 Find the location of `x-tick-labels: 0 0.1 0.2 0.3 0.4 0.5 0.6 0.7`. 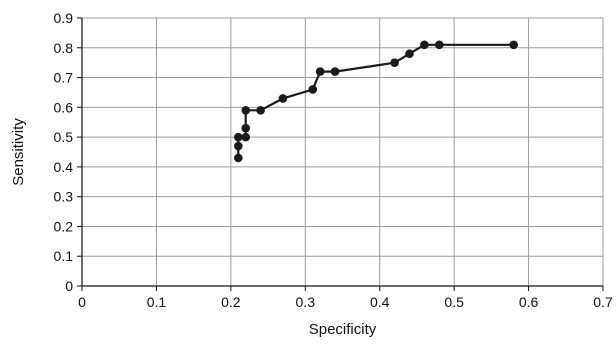

x-tick-labels: 0 0.1 0.2 0.3 0.4 0.5 0.6 0.7 is located at coordinates (345, 302).